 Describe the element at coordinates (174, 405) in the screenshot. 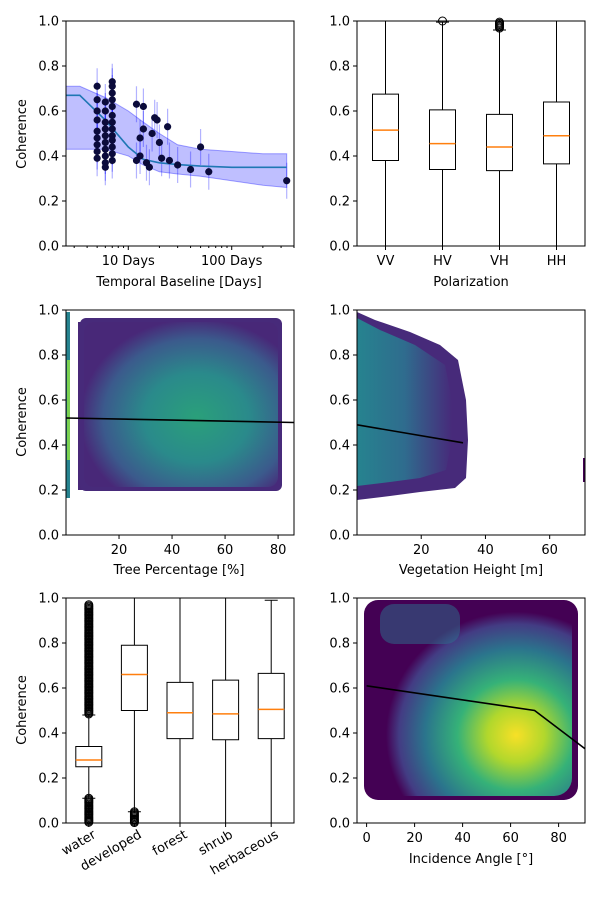

I see `density-heatmap` at that location.